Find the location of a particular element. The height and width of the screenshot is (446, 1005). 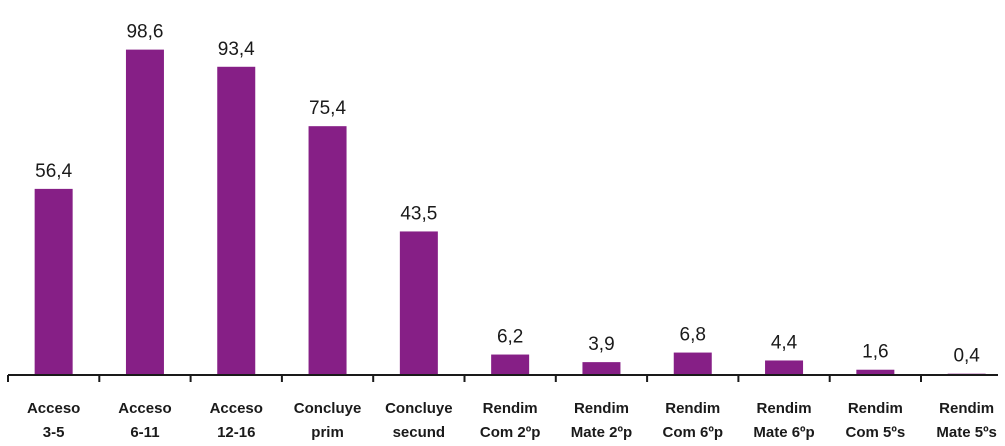

x-tick-label: Mate 2ºp is located at coordinates (601, 432).